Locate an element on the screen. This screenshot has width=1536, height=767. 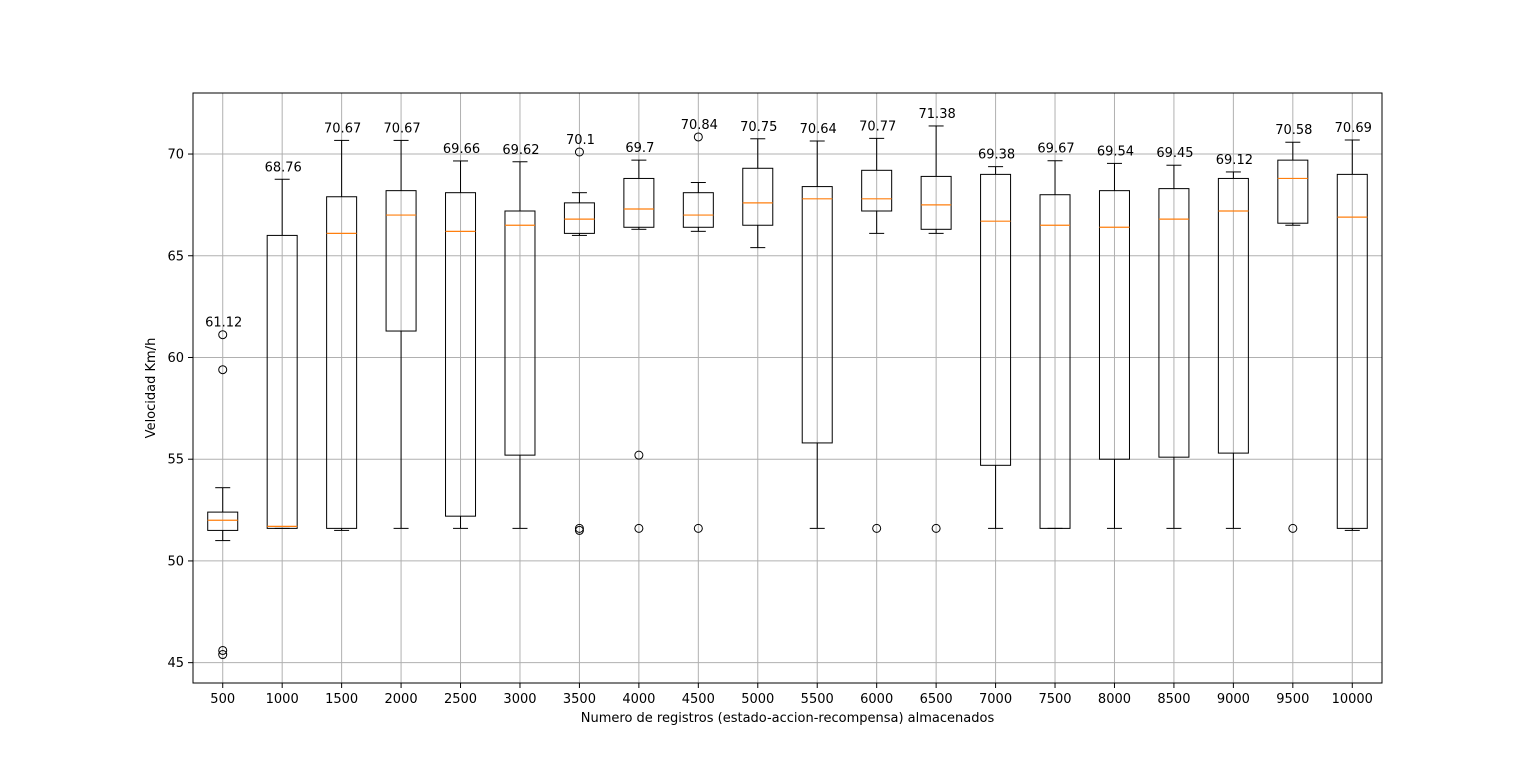
y-axis-label: Velocidad Km/h is located at coordinates (151, 388).